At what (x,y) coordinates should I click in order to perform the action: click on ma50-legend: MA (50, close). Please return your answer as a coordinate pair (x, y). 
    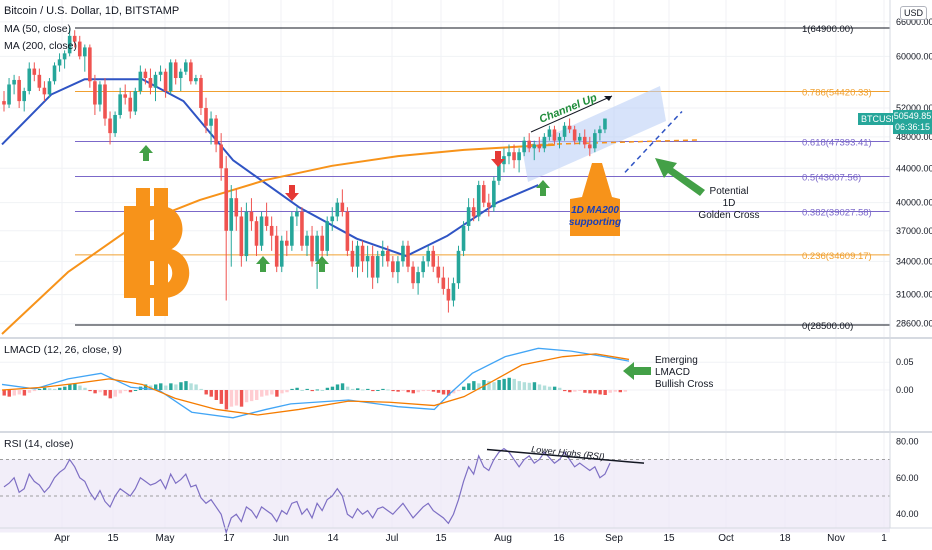
    Looking at the image, I should click on (38, 29).